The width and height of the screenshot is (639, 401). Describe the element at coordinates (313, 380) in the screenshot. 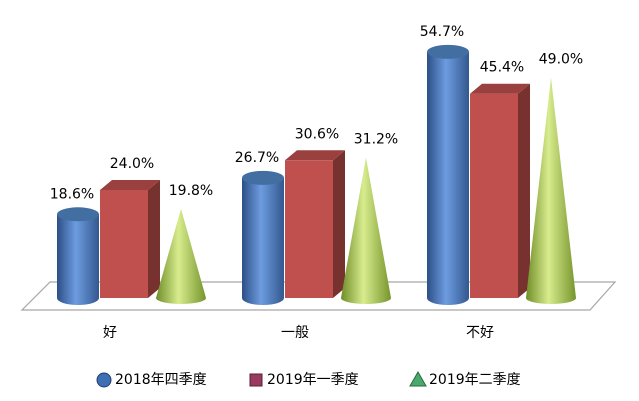

I see `legend-label: 2019年一季度` at that location.